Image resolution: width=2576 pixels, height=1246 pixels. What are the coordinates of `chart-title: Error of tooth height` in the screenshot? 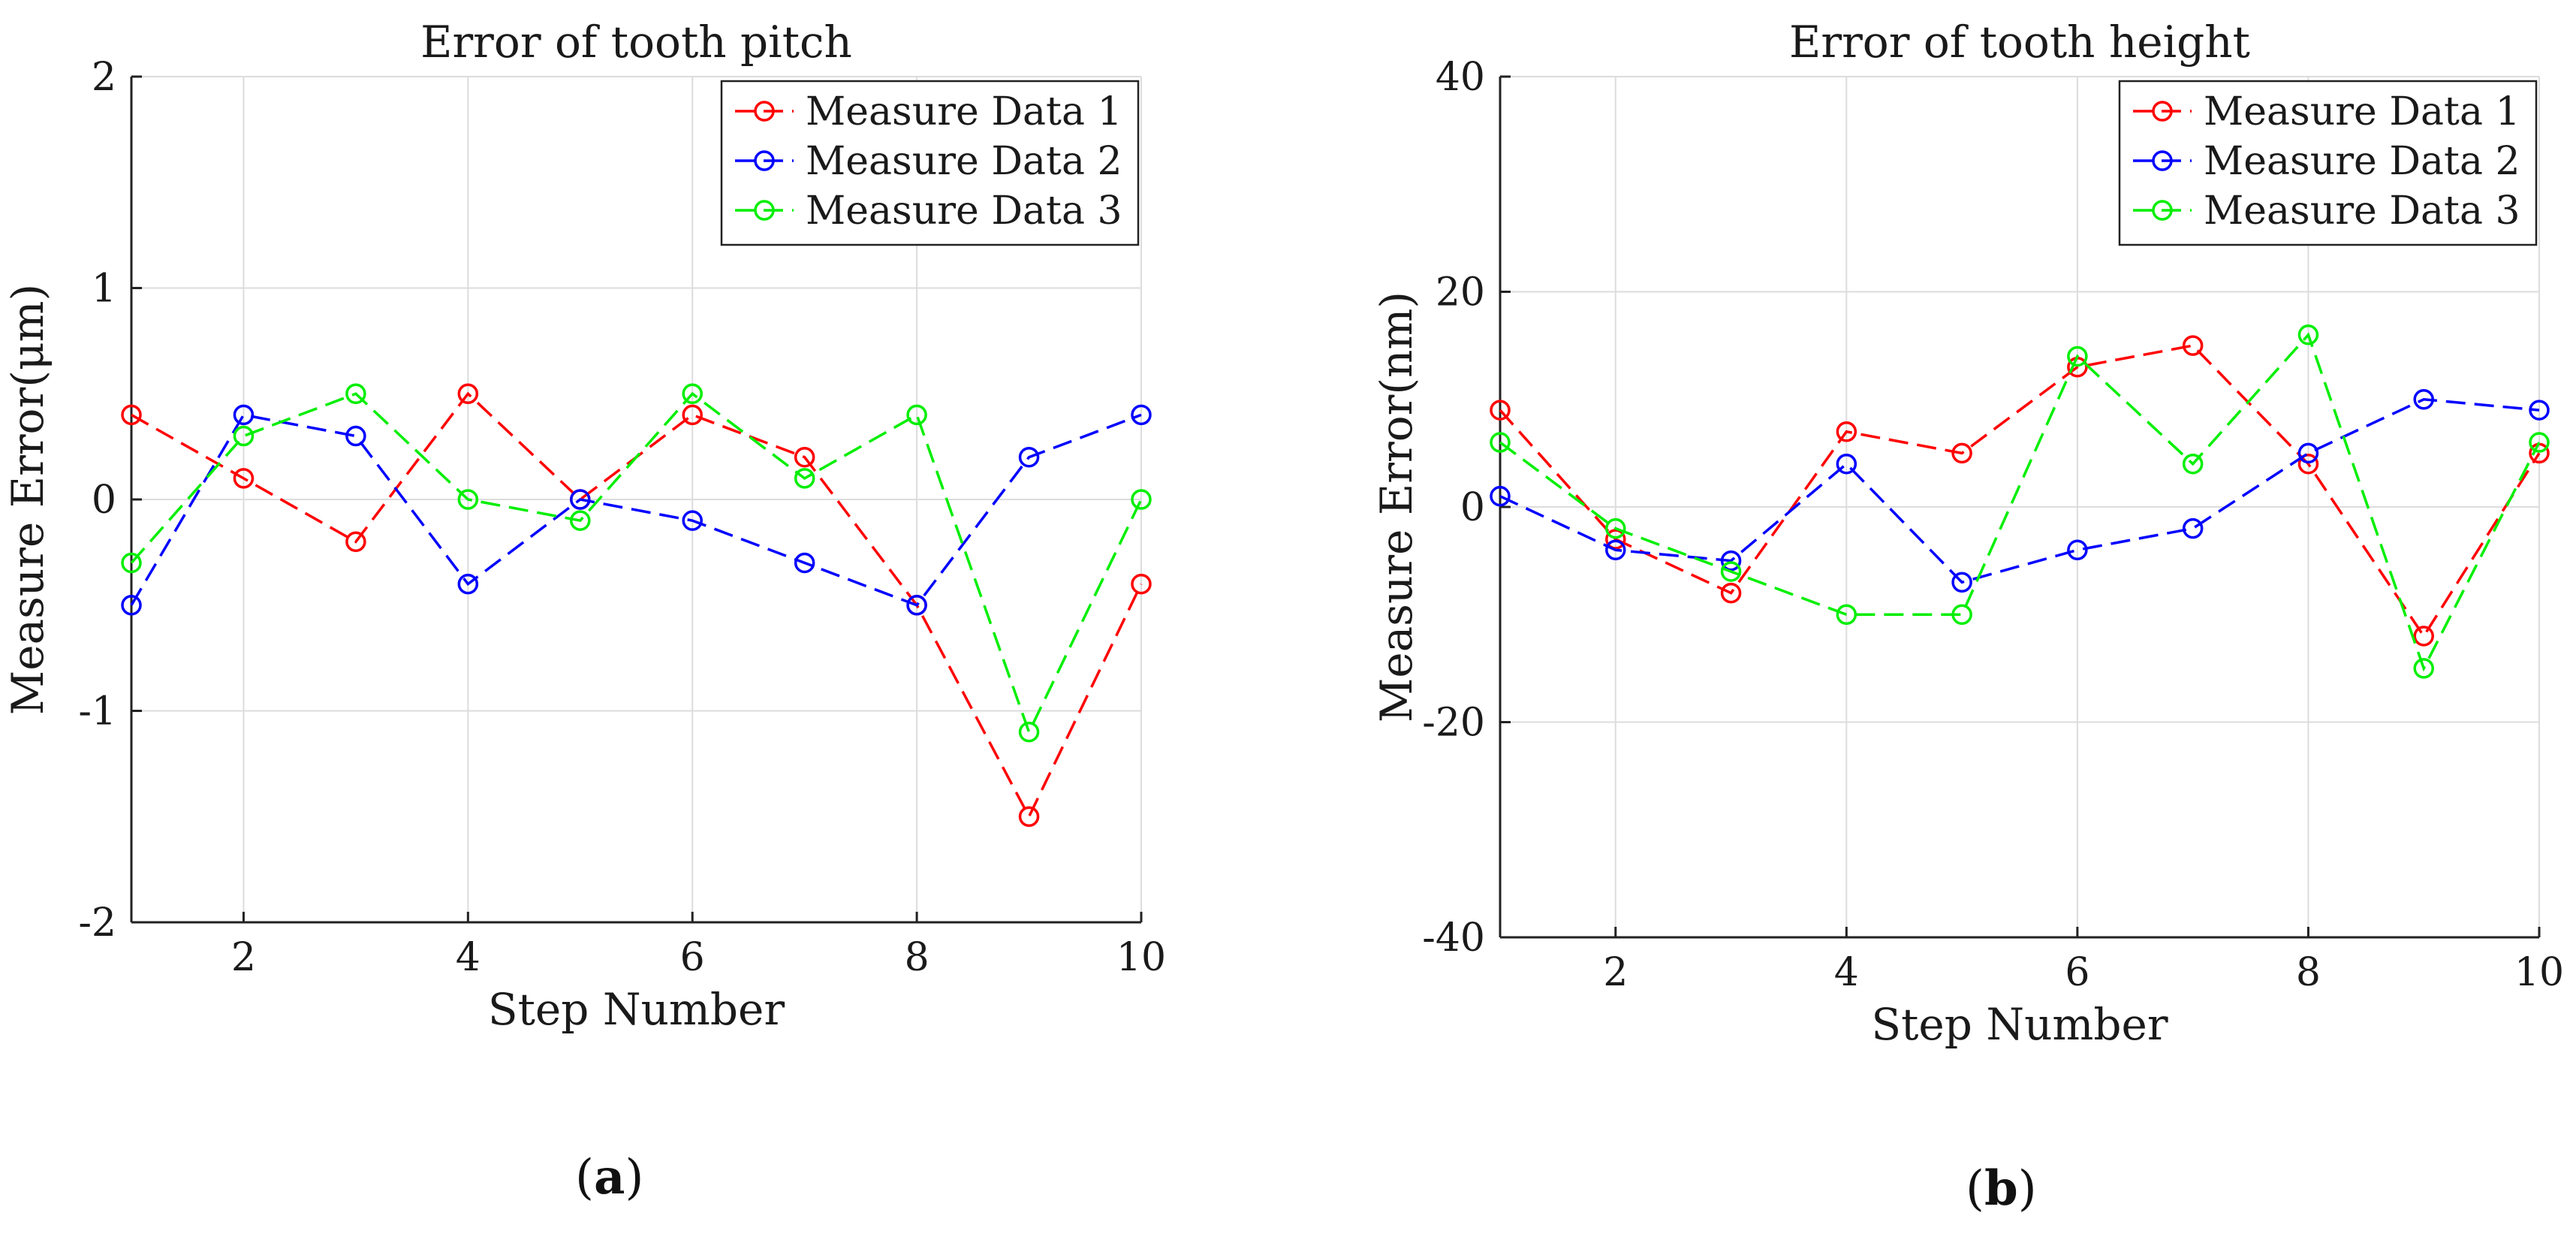 It's located at (2019, 43).